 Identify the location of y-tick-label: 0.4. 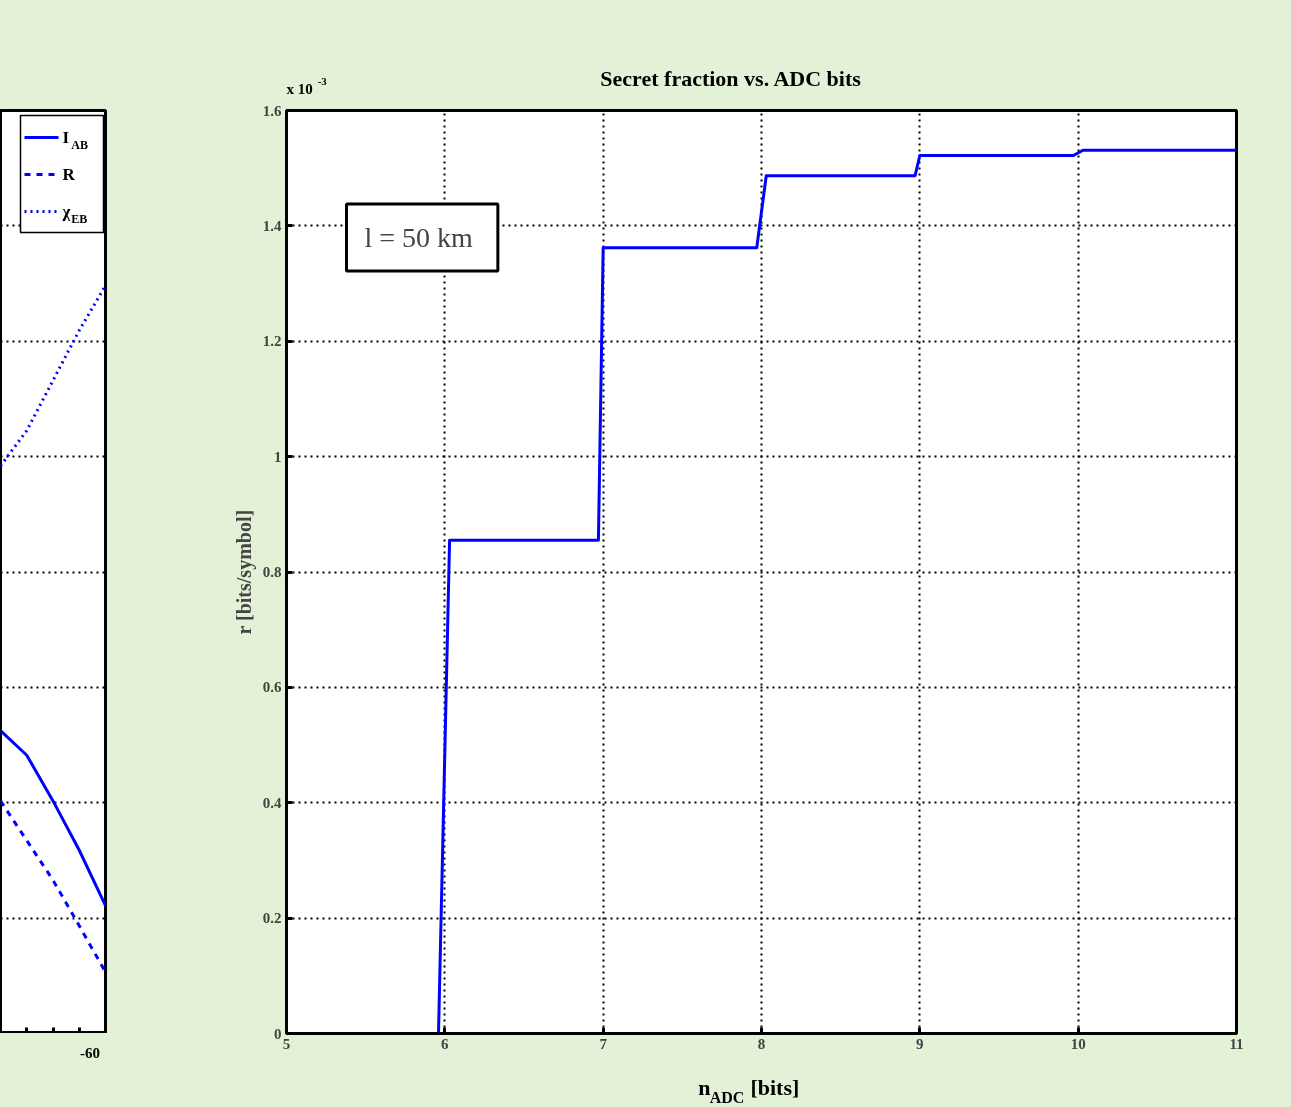
(272, 802).